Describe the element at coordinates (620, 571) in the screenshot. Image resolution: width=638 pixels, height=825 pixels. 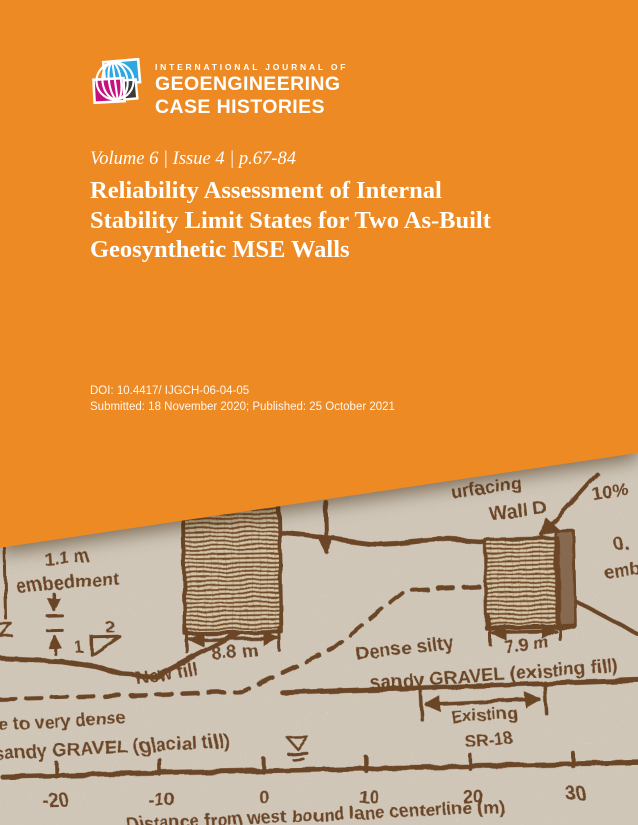
I see `emb-fragment-label: emb` at that location.